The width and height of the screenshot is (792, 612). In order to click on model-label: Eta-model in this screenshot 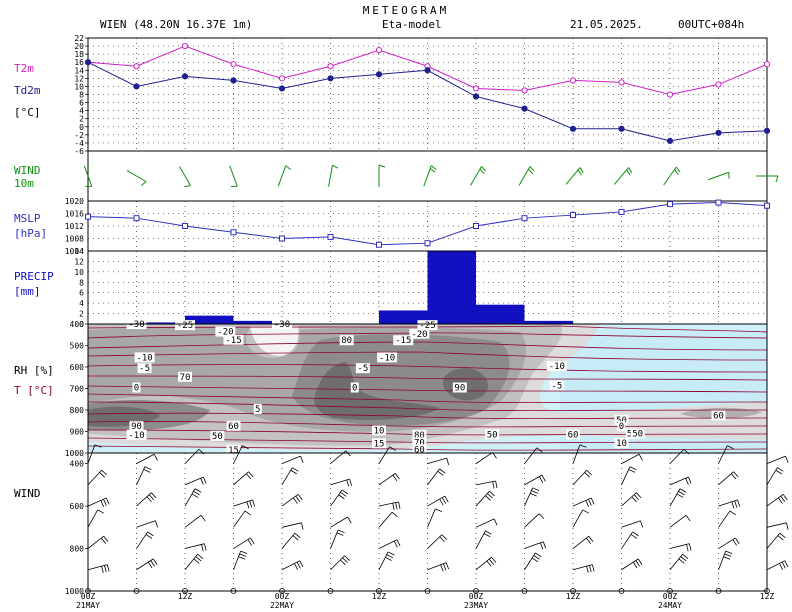, I will do `click(412, 24)`.